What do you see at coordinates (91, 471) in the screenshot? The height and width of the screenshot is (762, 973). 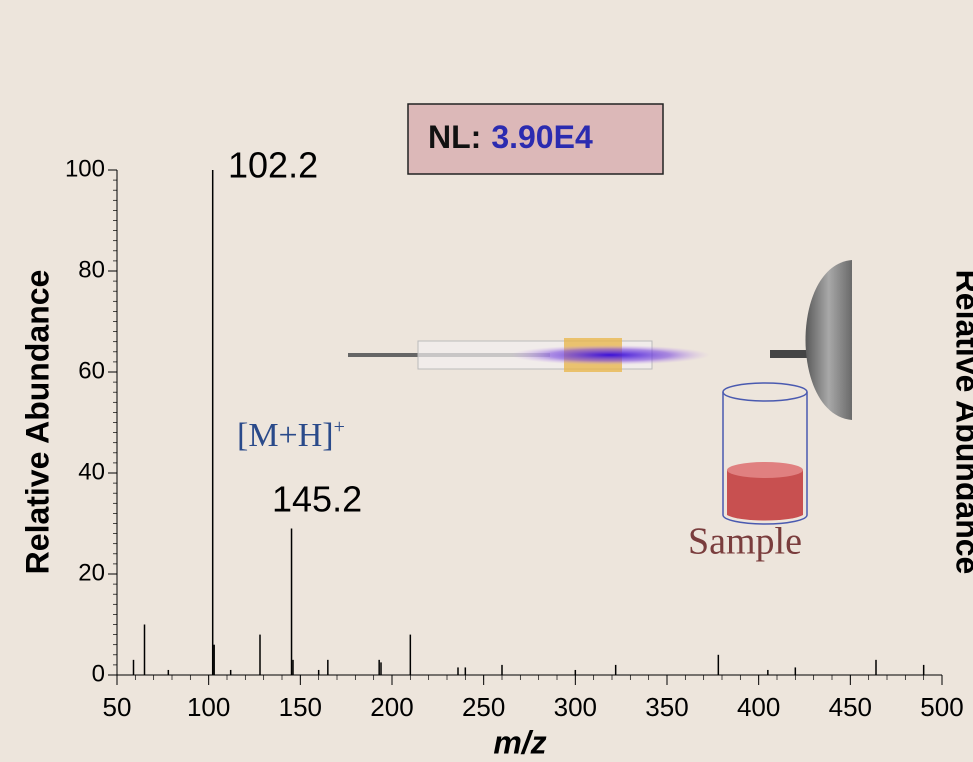 I see `y-tick-label: 40` at bounding box center [91, 471].